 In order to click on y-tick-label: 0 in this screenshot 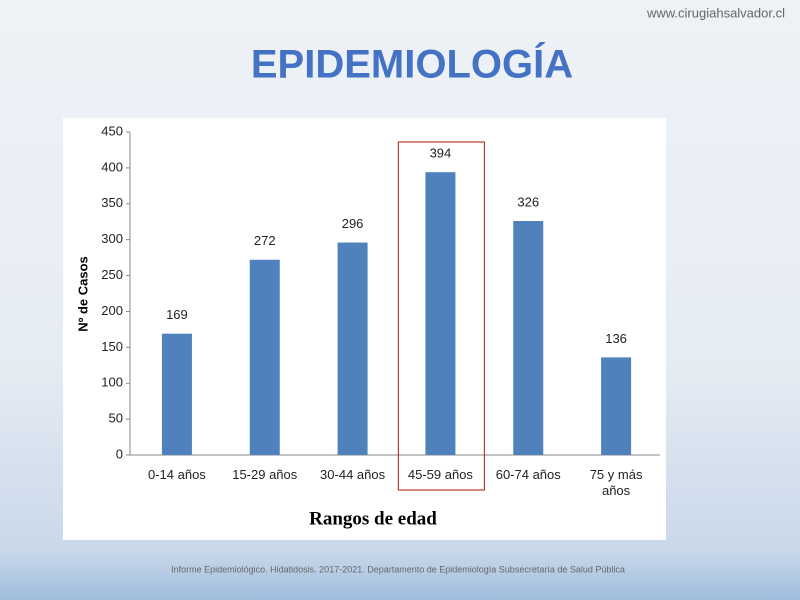, I will do `click(119, 453)`.